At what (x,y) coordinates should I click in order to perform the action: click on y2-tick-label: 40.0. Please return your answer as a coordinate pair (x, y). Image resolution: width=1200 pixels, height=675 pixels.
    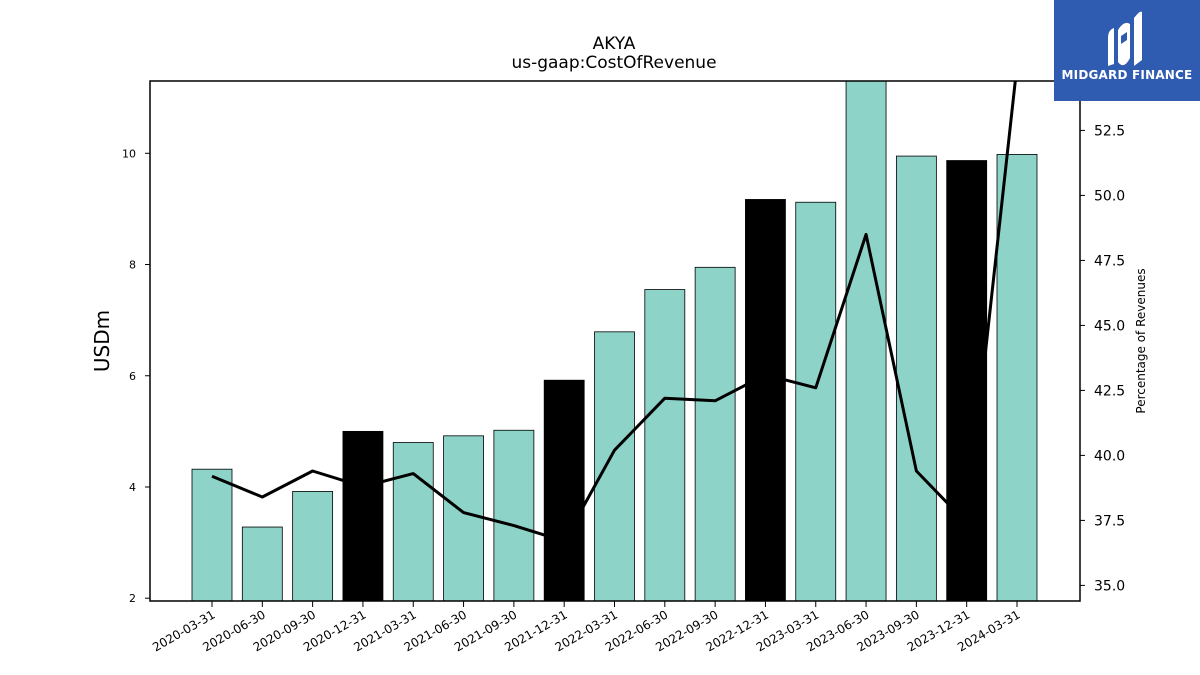
    Looking at the image, I should click on (1109, 456).